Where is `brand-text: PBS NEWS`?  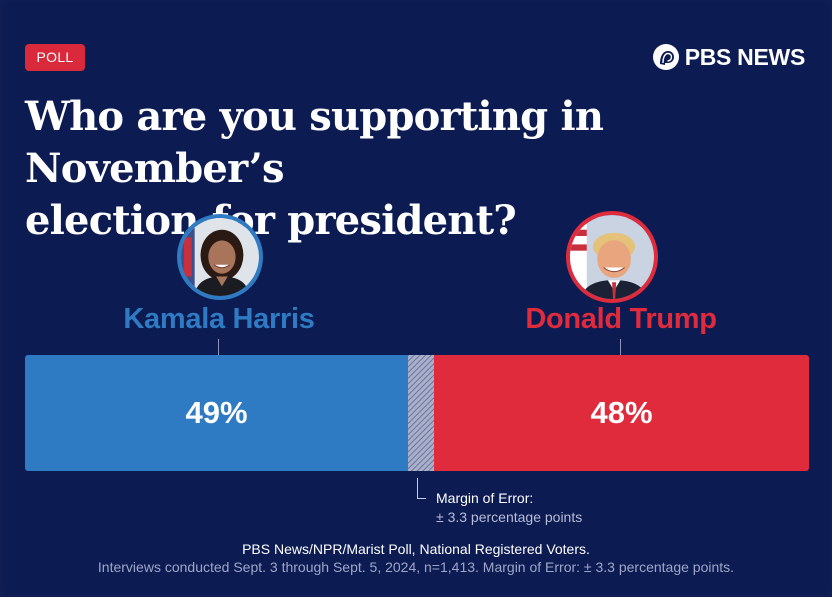 brand-text: PBS NEWS is located at coordinates (745, 56).